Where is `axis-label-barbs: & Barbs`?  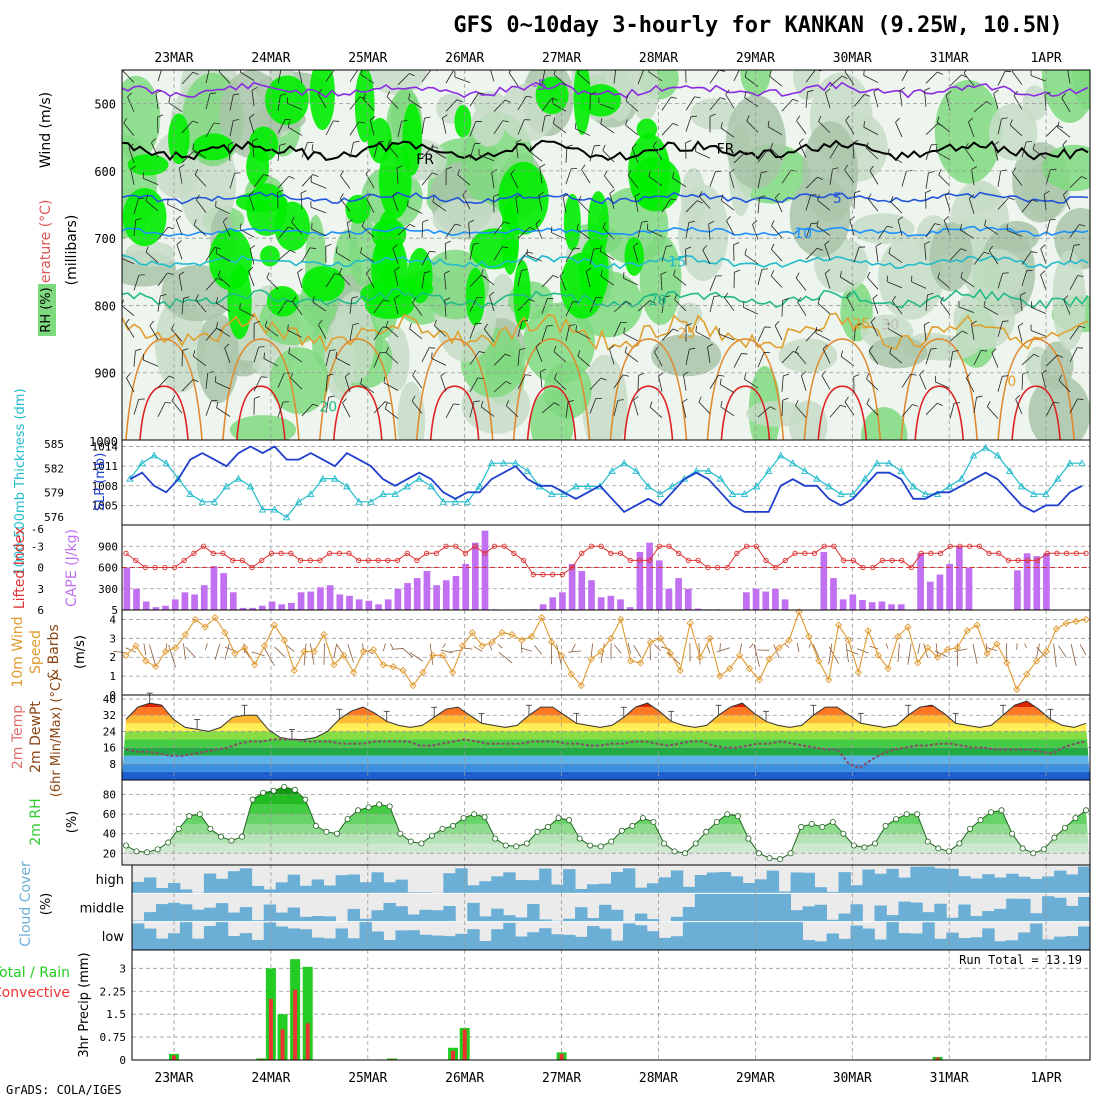
axis-label-barbs: & Barbs is located at coordinates (54, 652).